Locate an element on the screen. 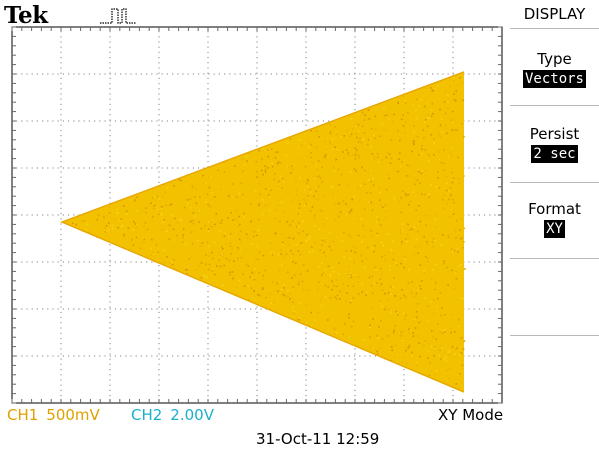  ch1-readout: CH1 500mV is located at coordinates (53, 415).